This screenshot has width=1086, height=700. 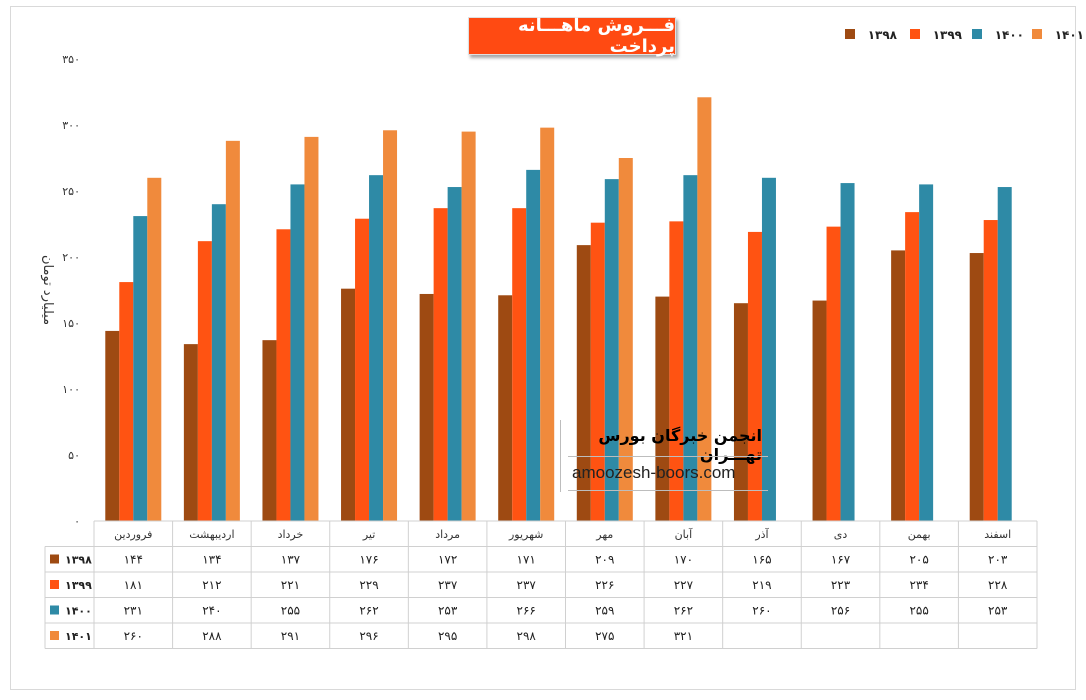 What do you see at coordinates (604, 560) in the screenshot?
I see `table-cell-value: ۲۰۹` at bounding box center [604, 560].